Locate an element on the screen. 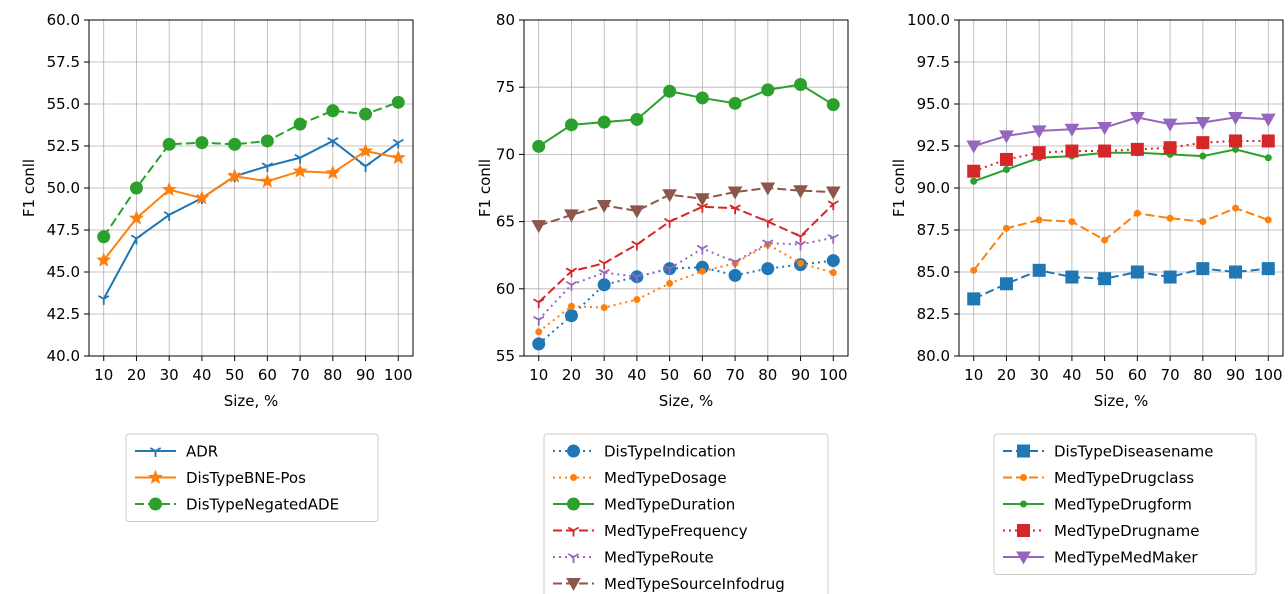 The height and width of the screenshot is (594, 1288). series-MedTypeDosage is located at coordinates (686, 288).